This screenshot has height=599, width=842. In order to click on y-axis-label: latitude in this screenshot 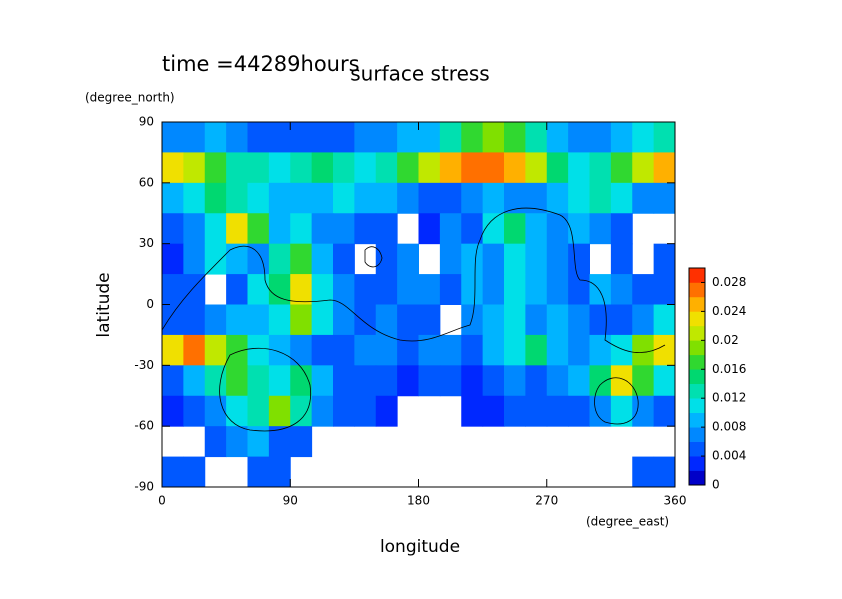, I will do `click(104, 304)`.